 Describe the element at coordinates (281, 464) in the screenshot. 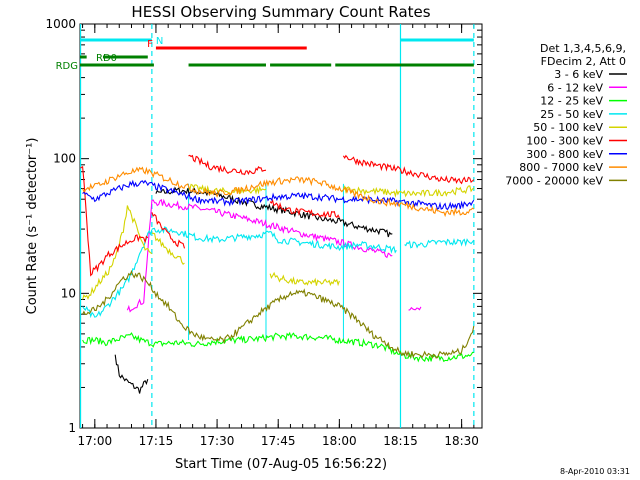

I see `x-axis-label: Start Time (07-Aug-05 16:56:22)` at that location.